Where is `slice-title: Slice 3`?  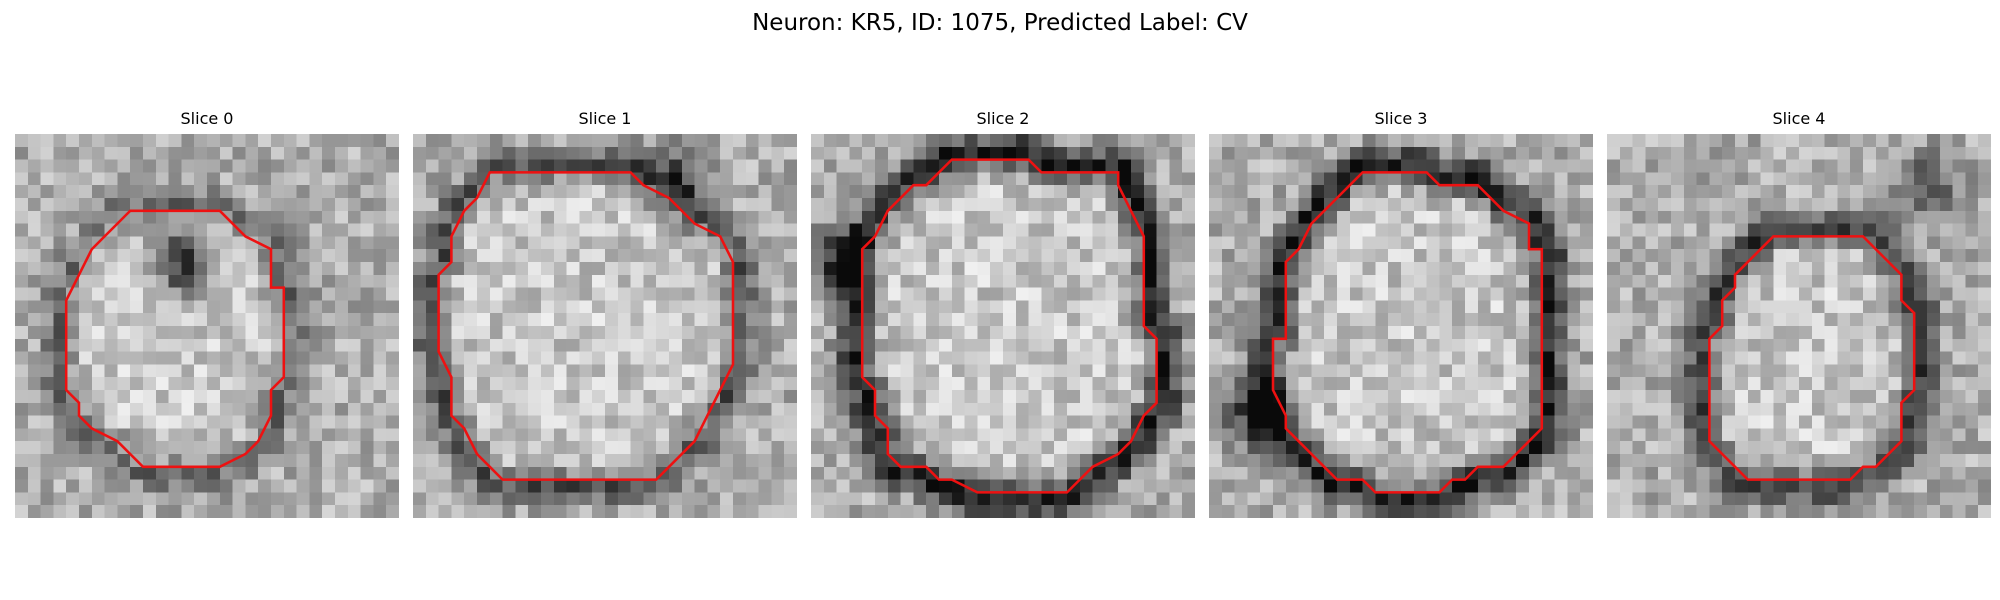
slice-title: Slice 3 is located at coordinates (1401, 118).